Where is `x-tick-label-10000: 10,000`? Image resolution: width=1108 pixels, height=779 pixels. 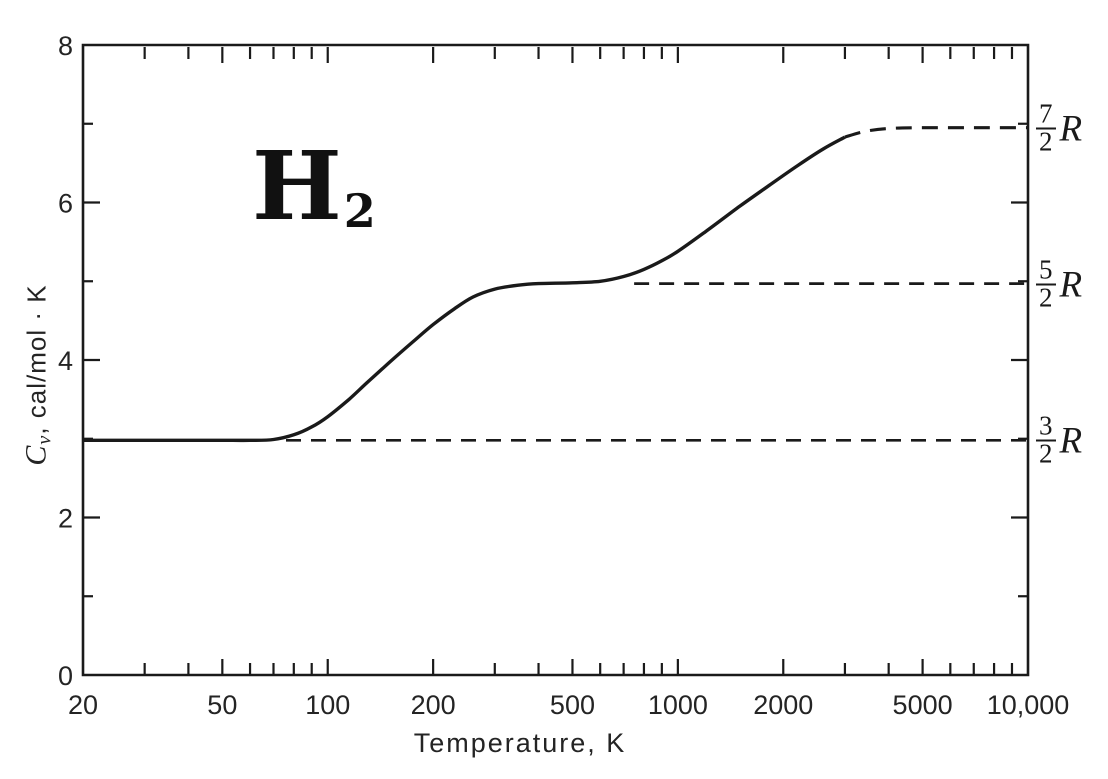
x-tick-label-10000: 10,000 is located at coordinates (1028, 705).